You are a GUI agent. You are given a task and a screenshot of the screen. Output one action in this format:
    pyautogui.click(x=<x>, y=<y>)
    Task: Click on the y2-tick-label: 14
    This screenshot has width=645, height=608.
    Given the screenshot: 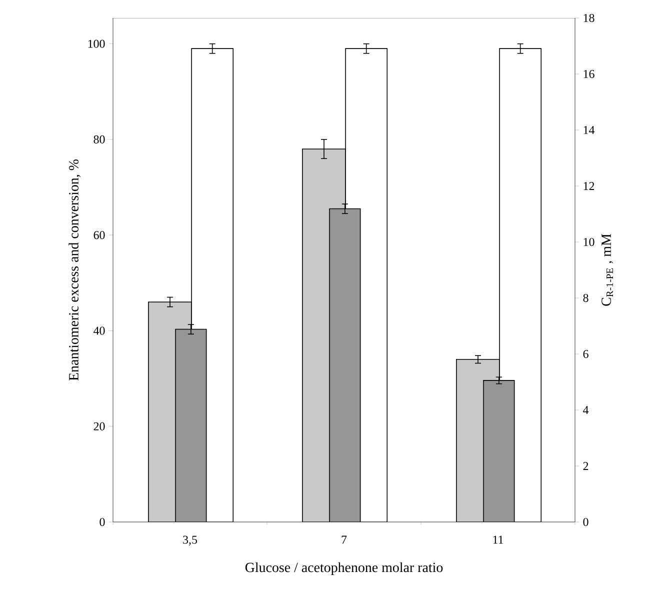 What is the action you would take?
    pyautogui.click(x=589, y=130)
    